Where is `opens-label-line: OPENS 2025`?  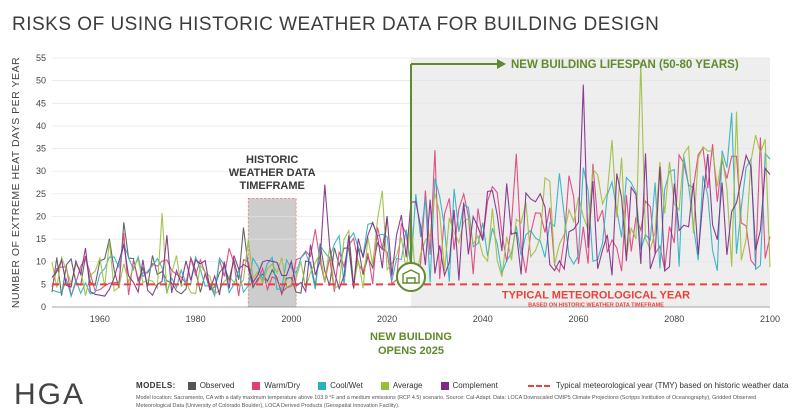
opens-label-line: OPENS 2025 is located at coordinates (411, 351).